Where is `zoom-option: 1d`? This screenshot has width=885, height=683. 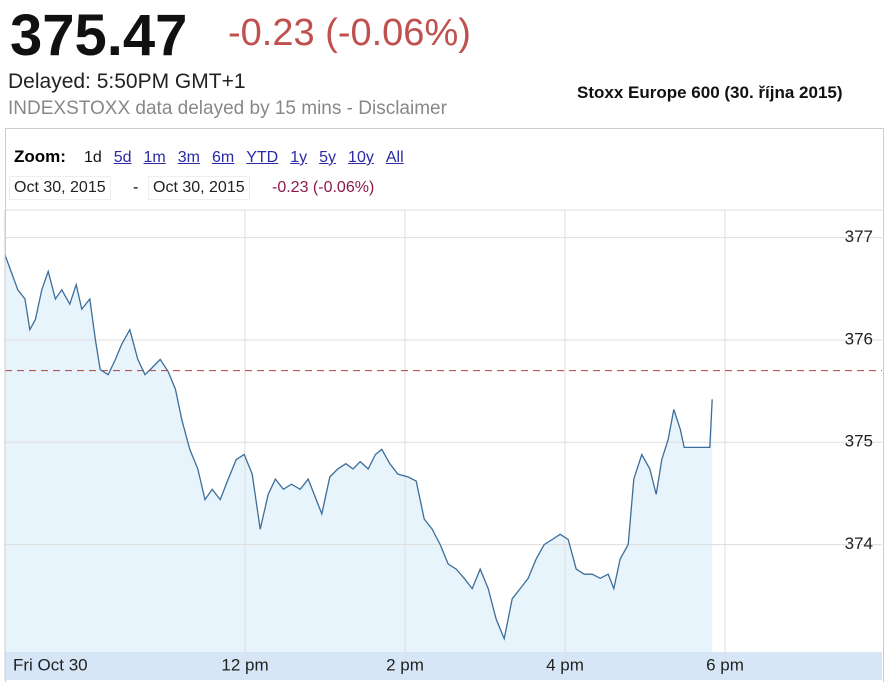
zoom-option: 1d is located at coordinates (92, 157).